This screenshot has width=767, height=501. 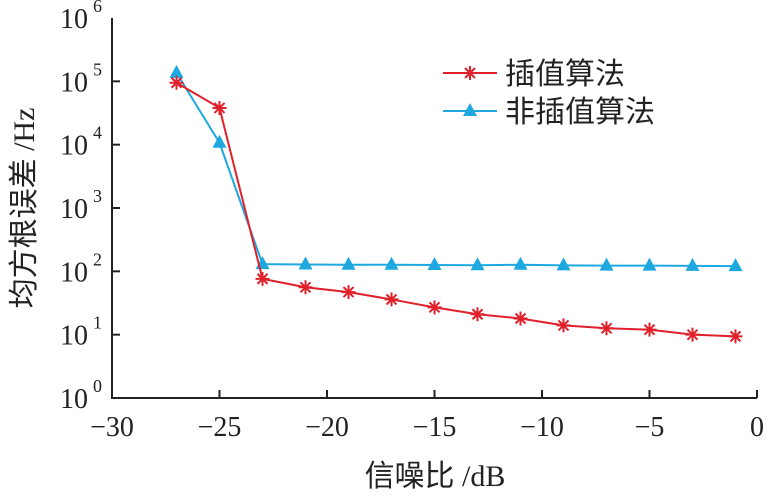 I want to click on y-tick-exponent: 0, so click(x=97, y=386).